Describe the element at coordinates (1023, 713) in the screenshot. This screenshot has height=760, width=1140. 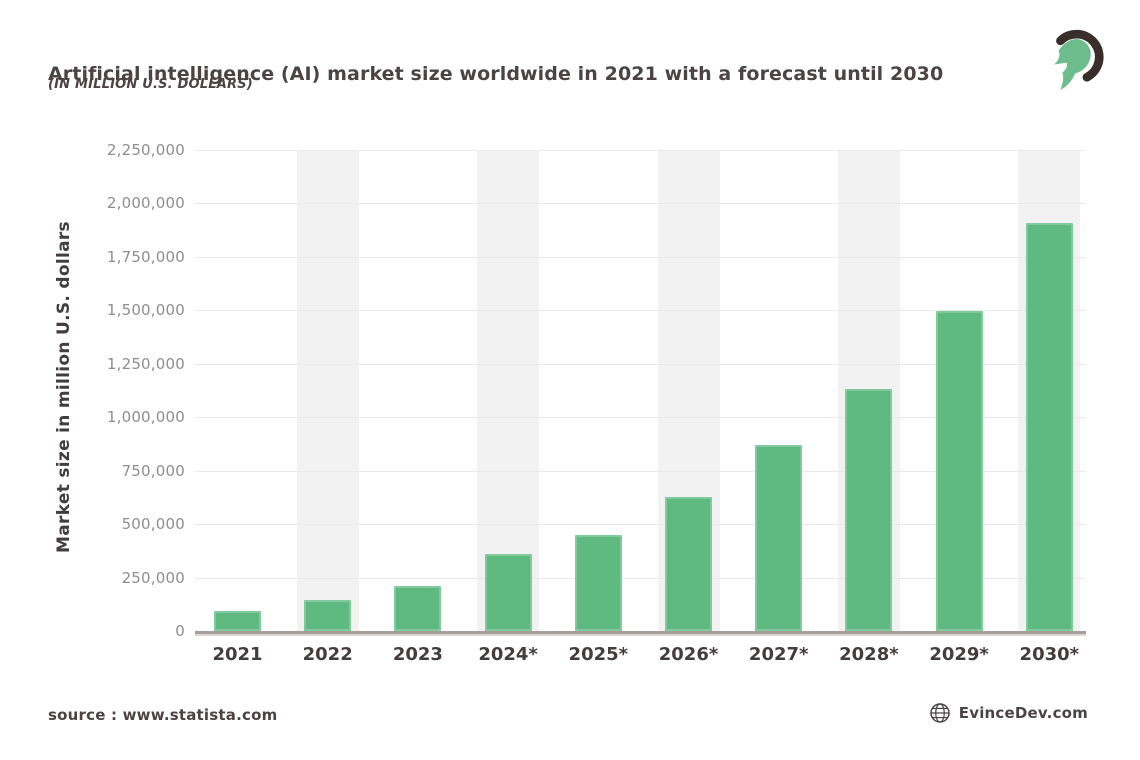
I see `brand-link: EvinceDev.com` at that location.